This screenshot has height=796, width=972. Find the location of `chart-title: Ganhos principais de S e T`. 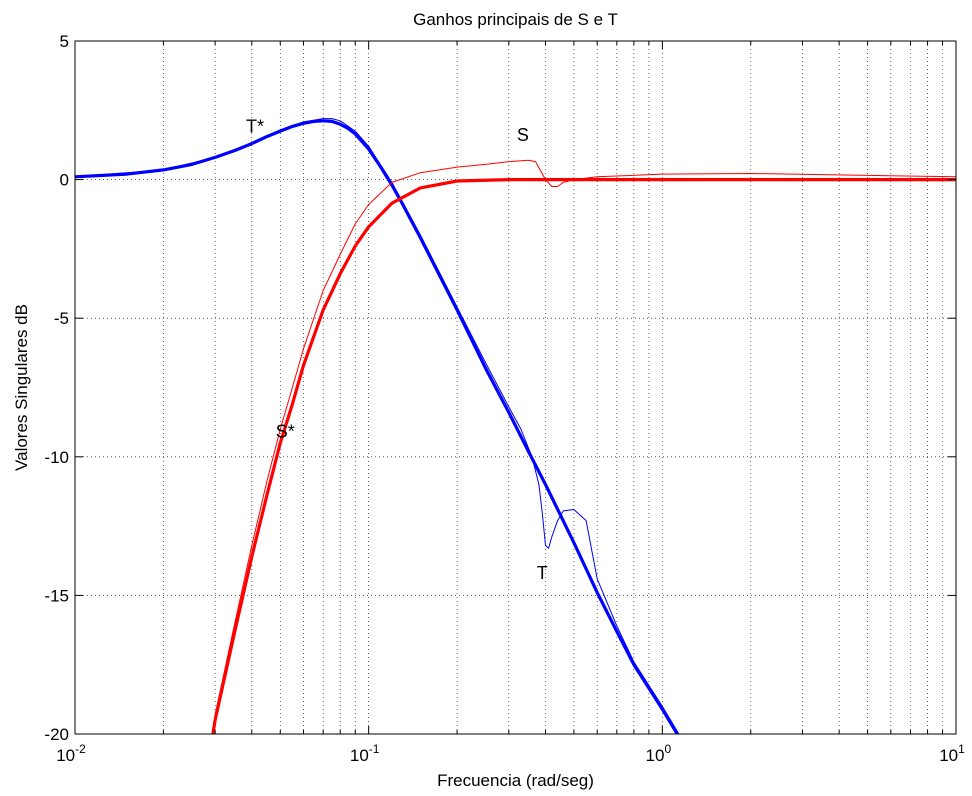

chart-title: Ganhos principais de S e T is located at coordinates (515, 19).